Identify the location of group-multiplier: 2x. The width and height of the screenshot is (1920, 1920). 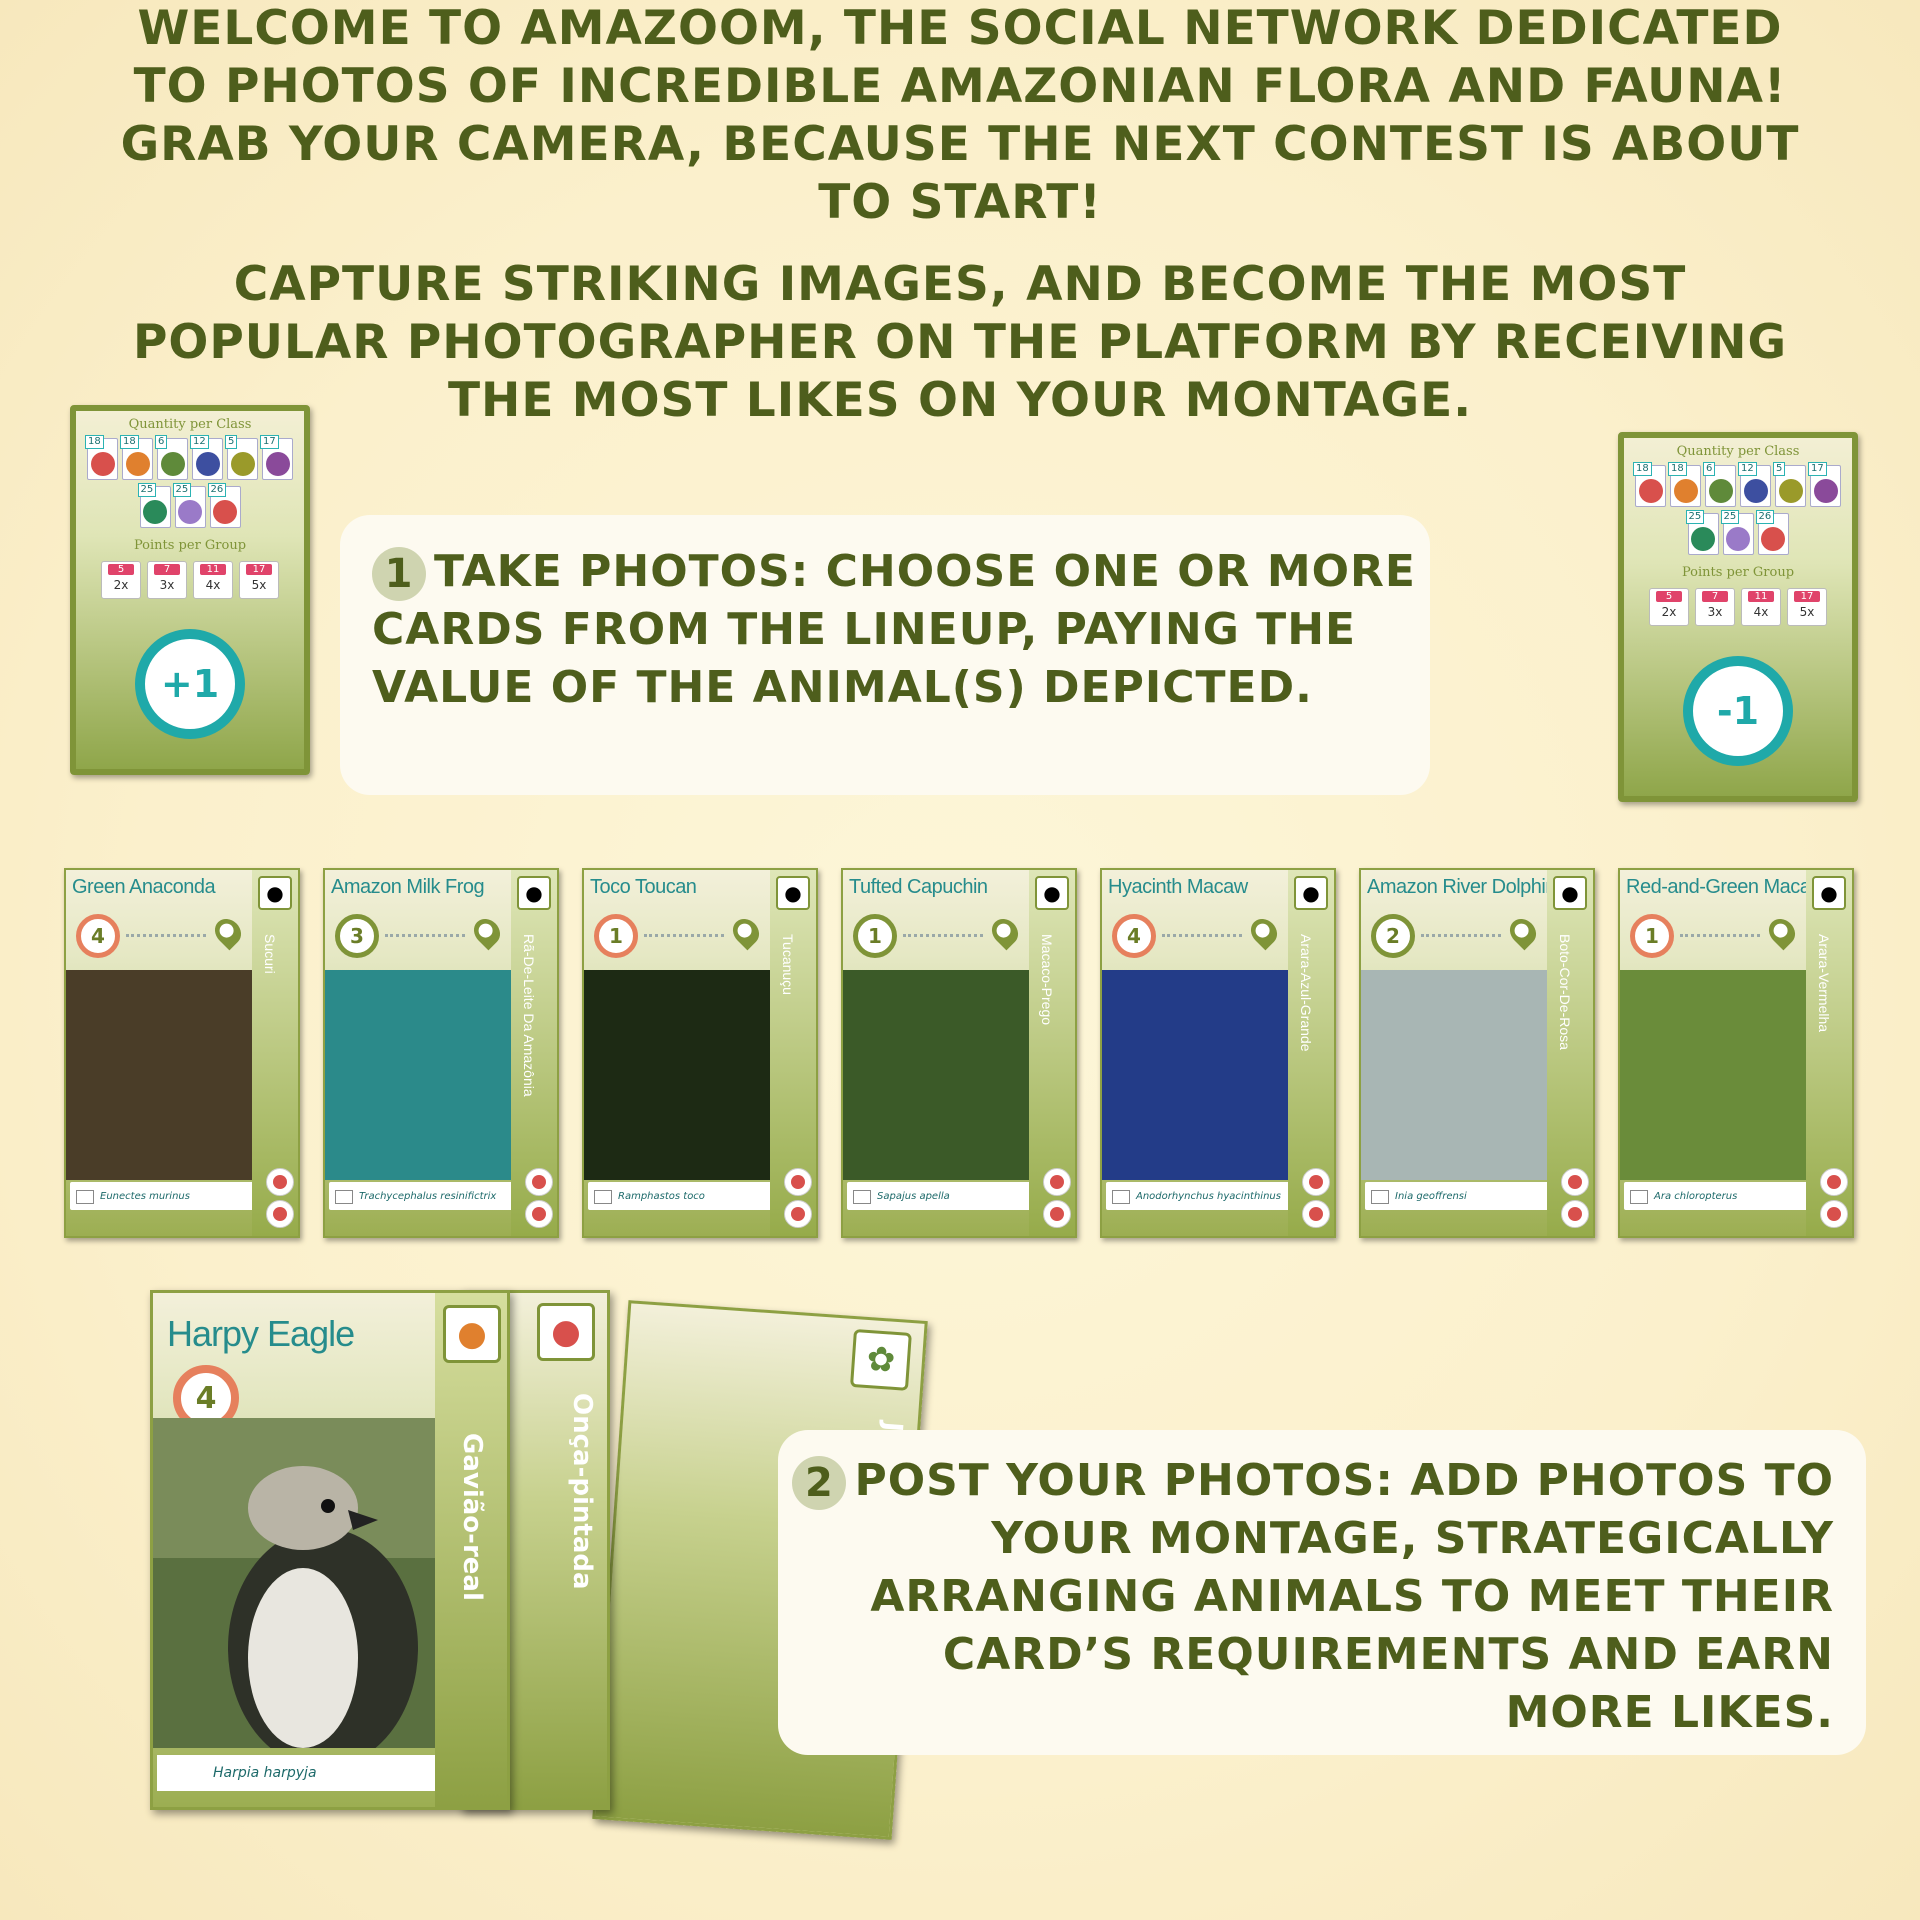
(1669, 612).